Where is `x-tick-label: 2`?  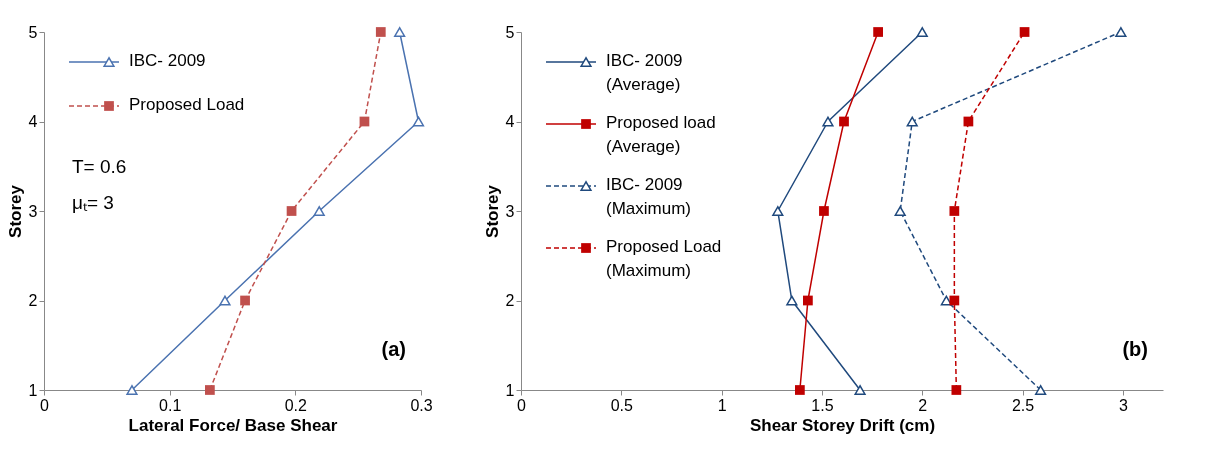
x-tick-label: 2 is located at coordinates (923, 405).